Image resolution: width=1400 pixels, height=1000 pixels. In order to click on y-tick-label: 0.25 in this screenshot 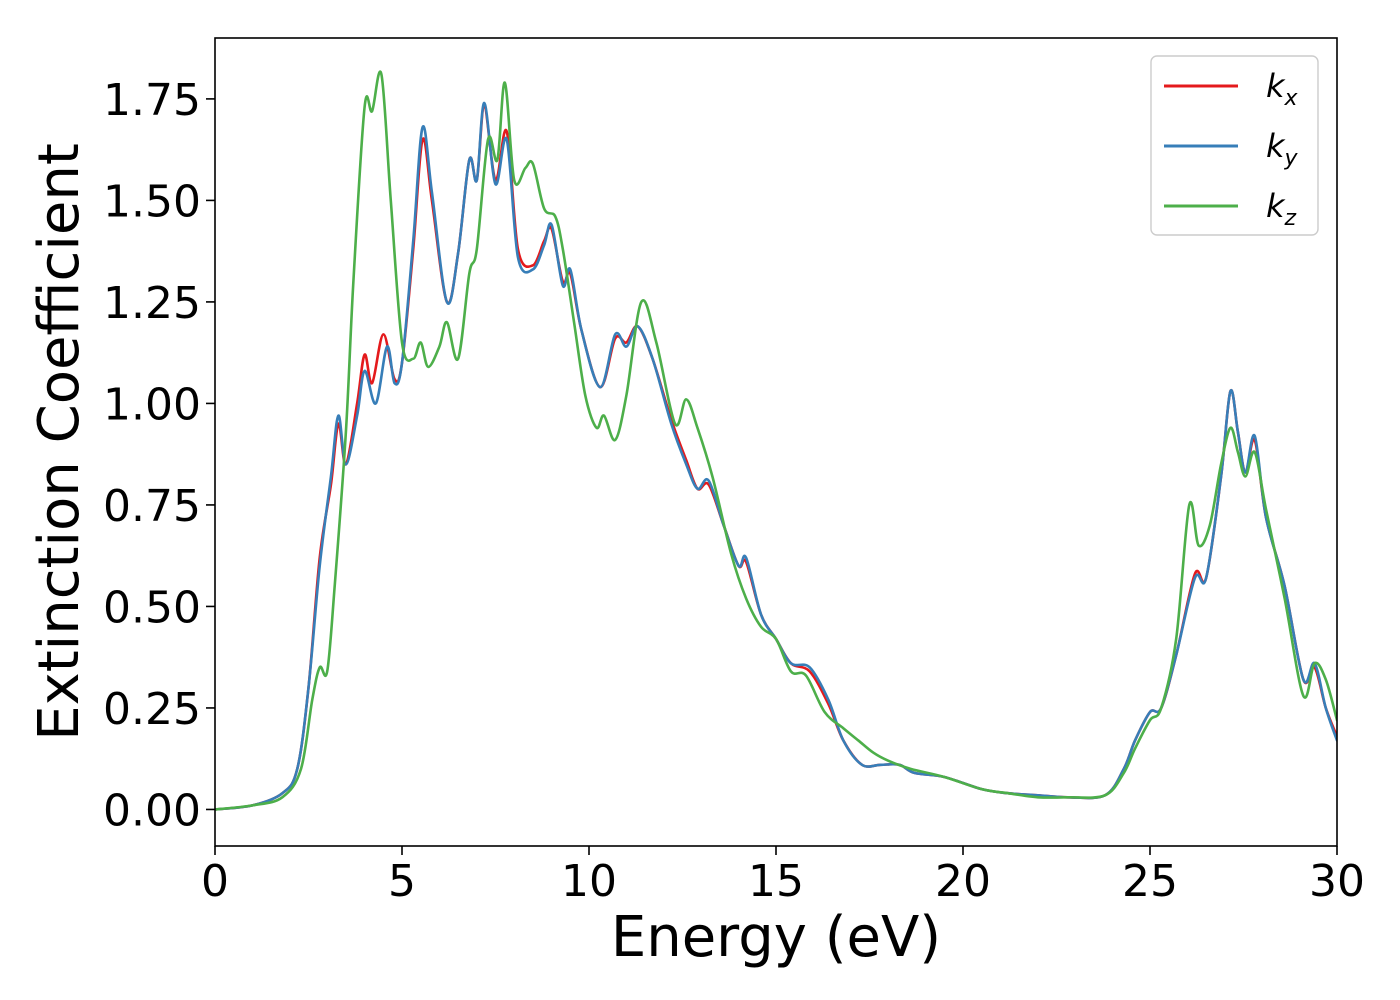, I will do `click(152, 709)`.